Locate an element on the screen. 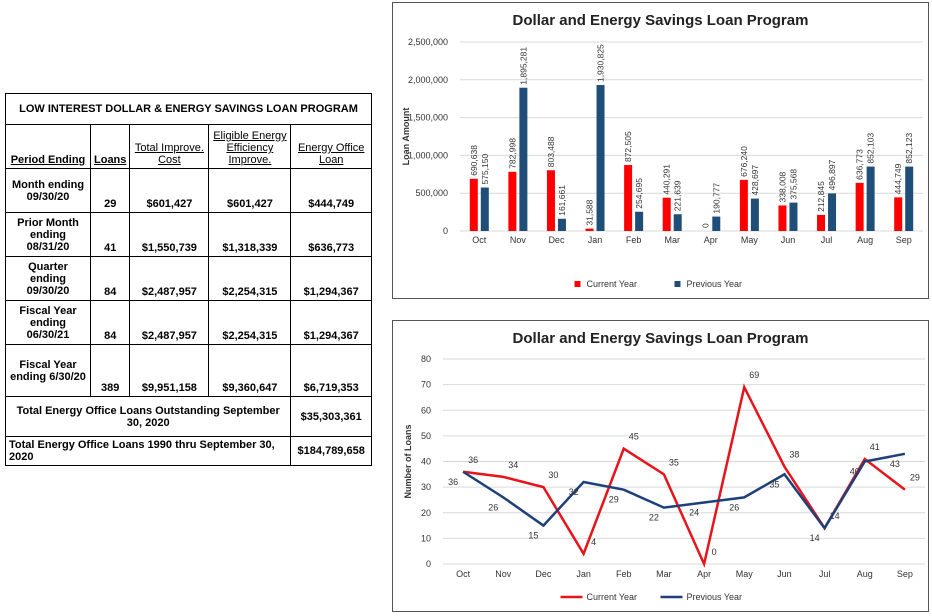 The image size is (932, 616). value-label: 45 is located at coordinates (634, 437).